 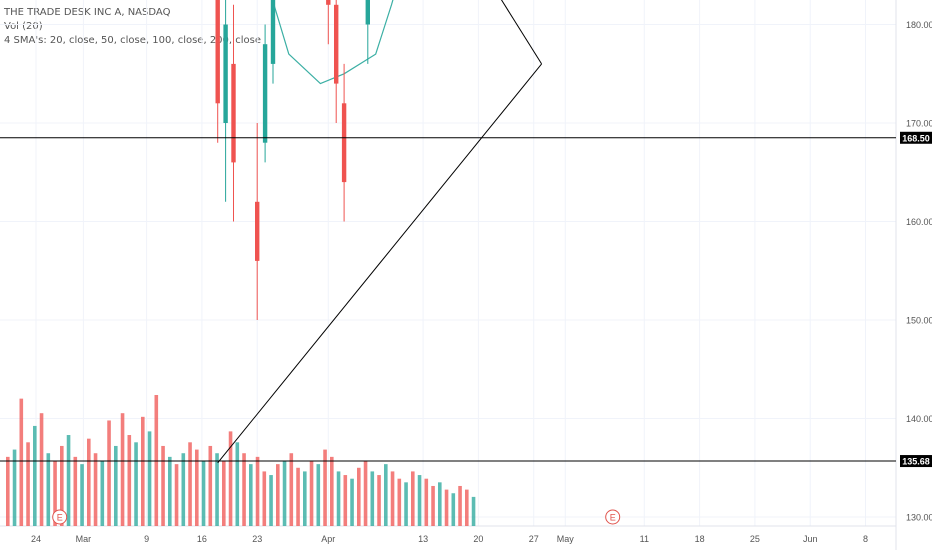 What do you see at coordinates (146, 539) in the screenshot?
I see `x-tick-label: 9` at bounding box center [146, 539].